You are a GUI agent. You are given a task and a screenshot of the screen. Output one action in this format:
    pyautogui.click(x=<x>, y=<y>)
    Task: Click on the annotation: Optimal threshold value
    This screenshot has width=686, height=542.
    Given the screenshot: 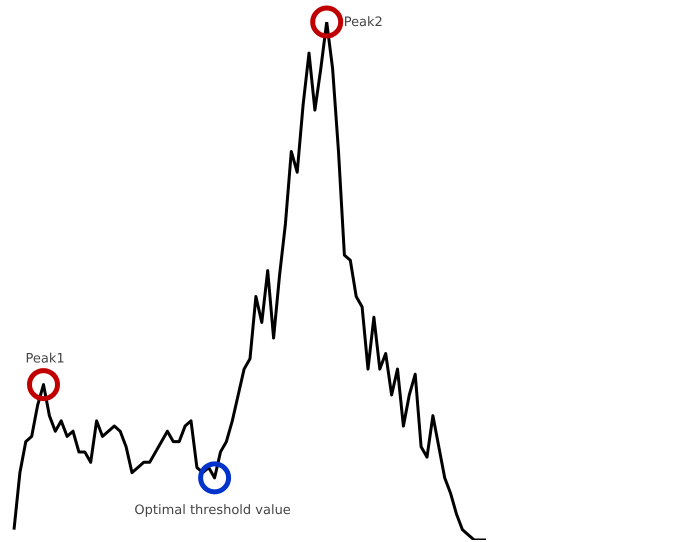 What is the action you would take?
    pyautogui.click(x=212, y=510)
    